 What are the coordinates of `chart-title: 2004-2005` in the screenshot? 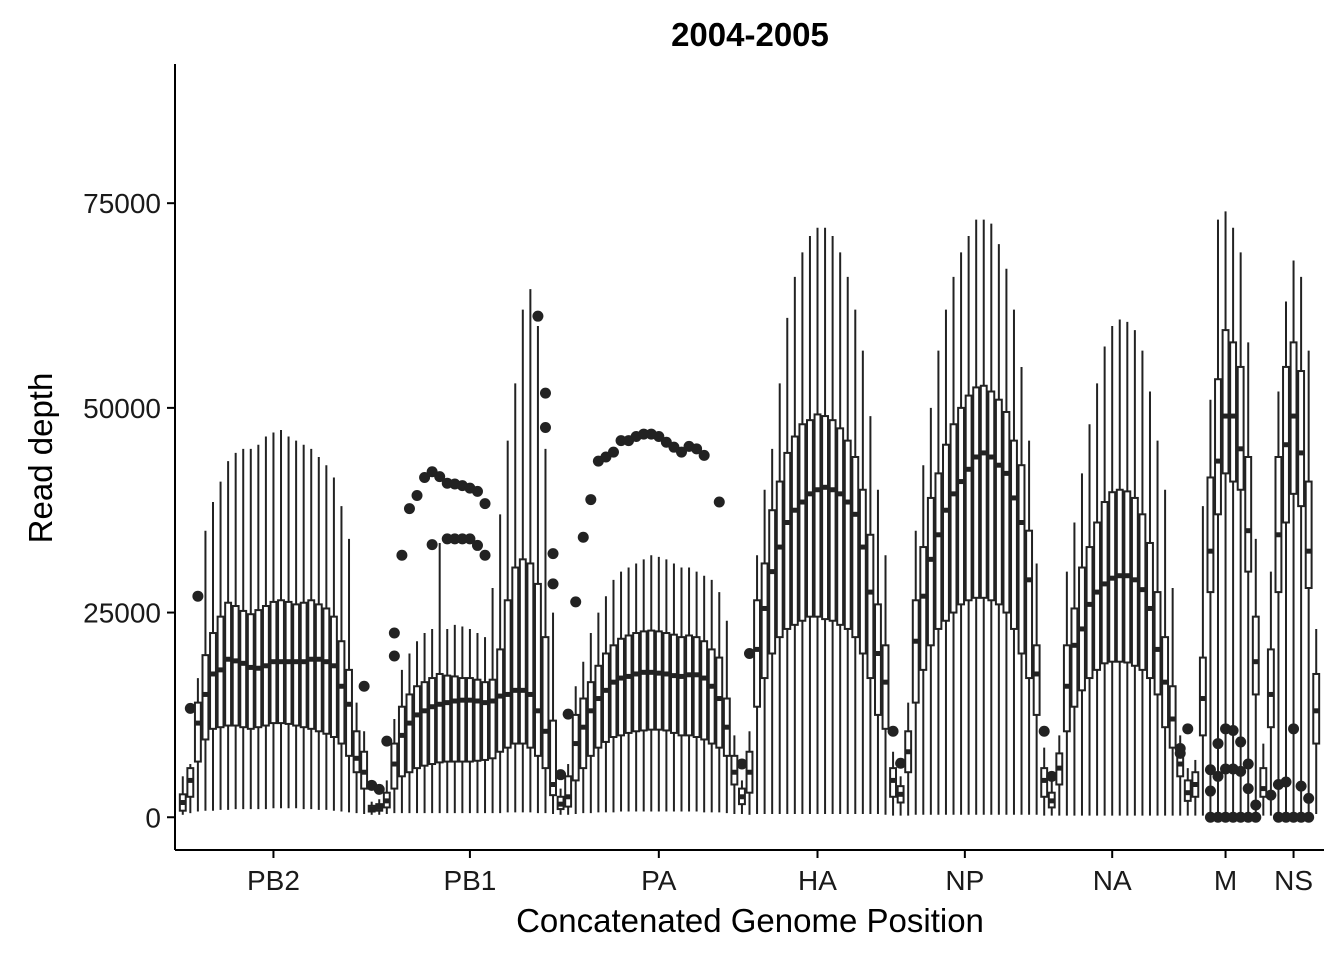 It's located at (750, 34).